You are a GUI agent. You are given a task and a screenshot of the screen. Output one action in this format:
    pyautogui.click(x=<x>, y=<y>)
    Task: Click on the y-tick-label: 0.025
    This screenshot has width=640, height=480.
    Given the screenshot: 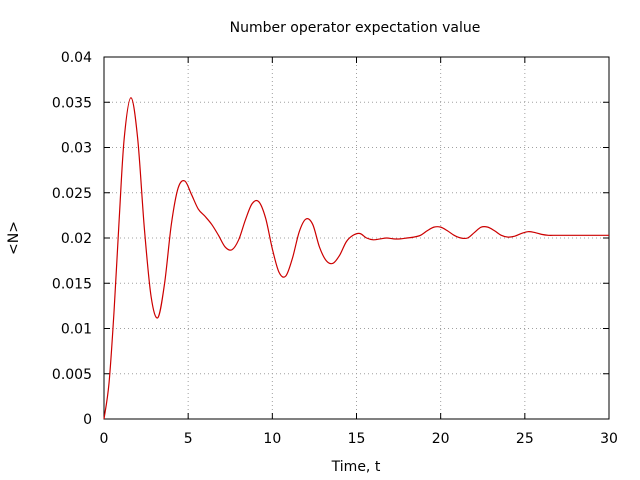 What is the action you would take?
    pyautogui.click(x=72, y=194)
    